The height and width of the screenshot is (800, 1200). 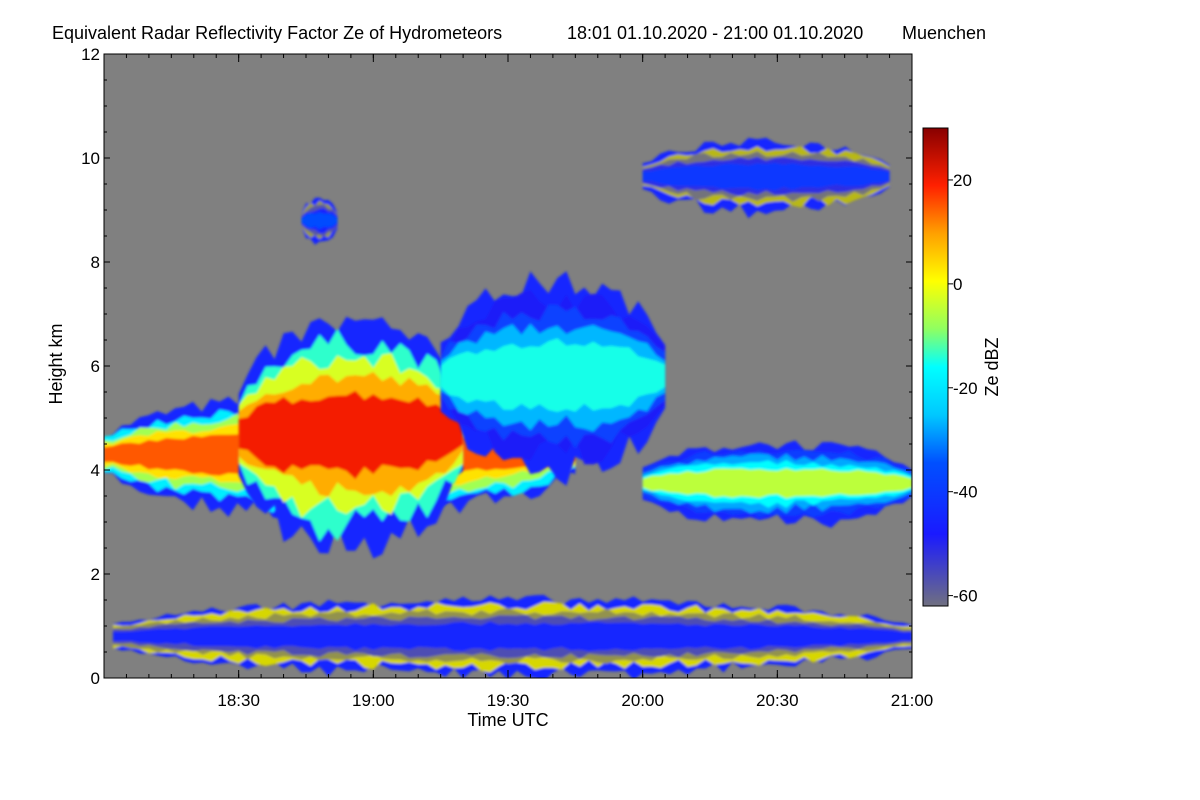 I want to click on x-tick-label: 19:30, so click(x=508, y=700).